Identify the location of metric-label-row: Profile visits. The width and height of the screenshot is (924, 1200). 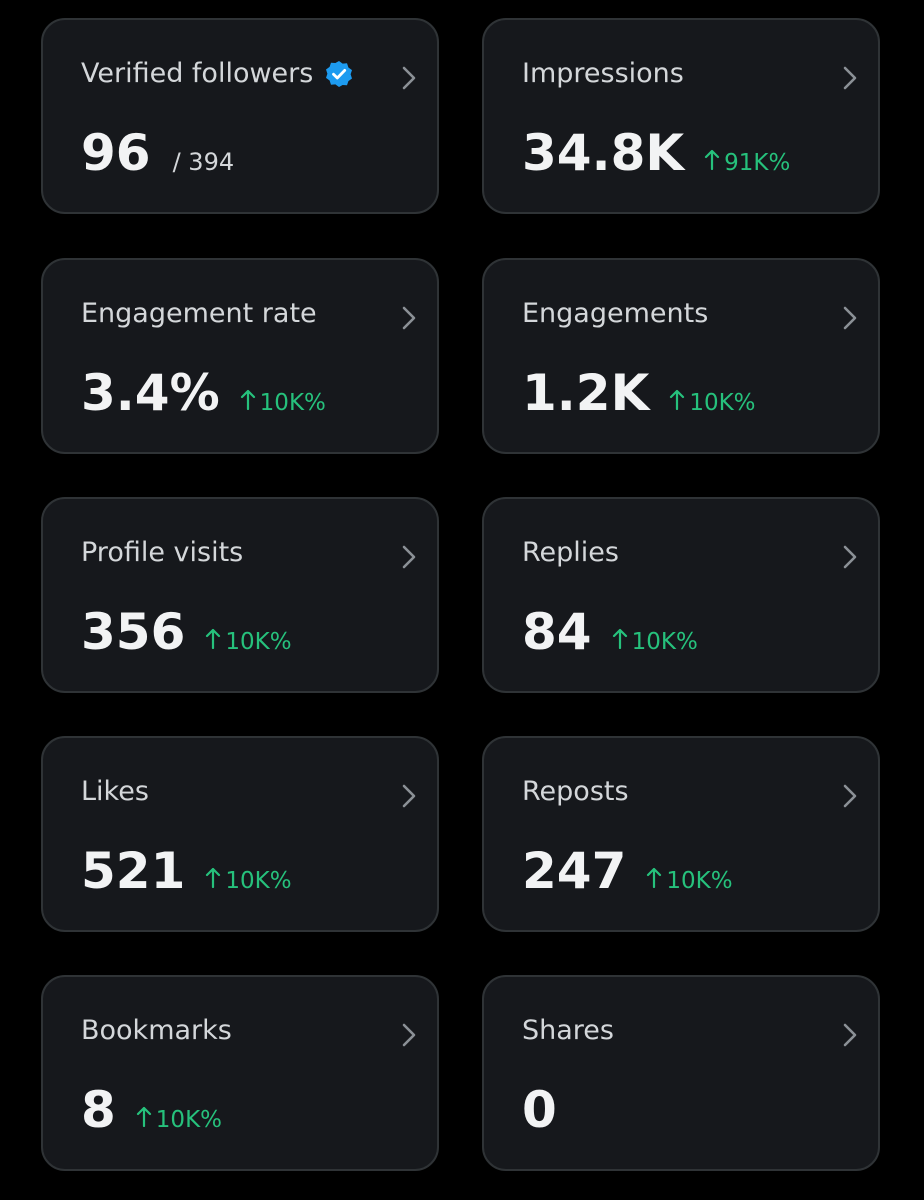
(162, 552).